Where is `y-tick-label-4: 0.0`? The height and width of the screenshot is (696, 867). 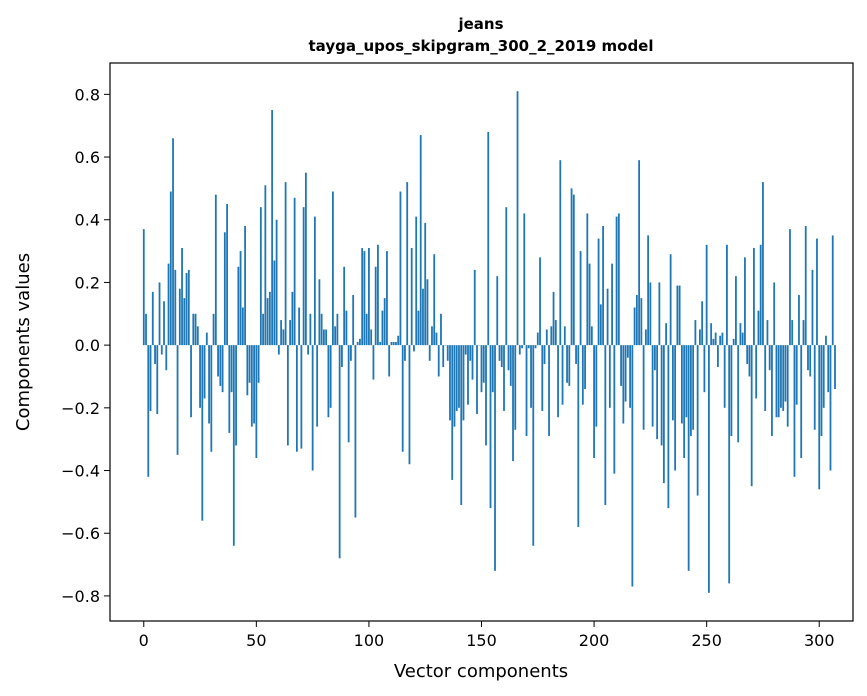 y-tick-label-4: 0.0 is located at coordinates (87, 345).